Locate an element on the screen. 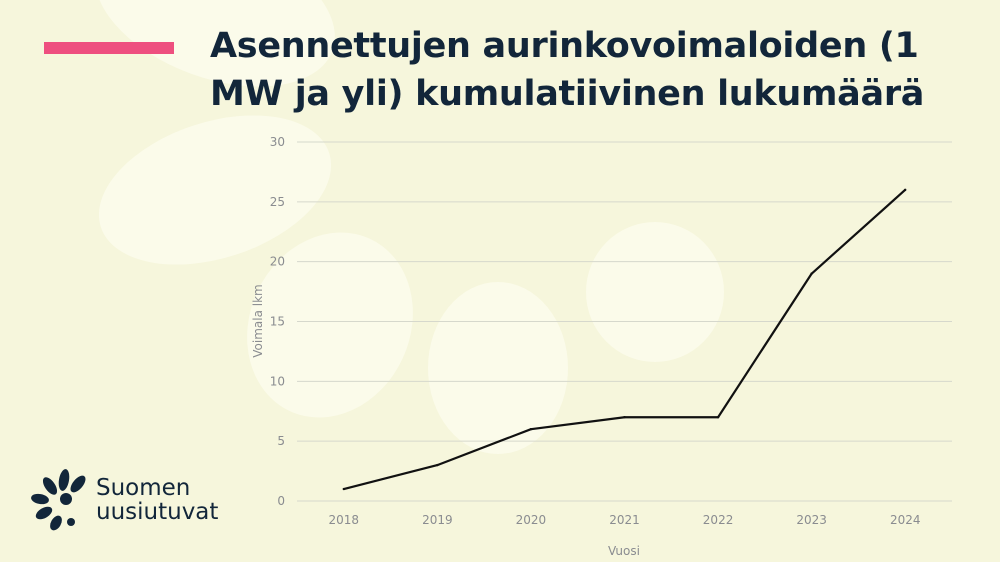  x-tick-label: 2018 is located at coordinates (344, 520).